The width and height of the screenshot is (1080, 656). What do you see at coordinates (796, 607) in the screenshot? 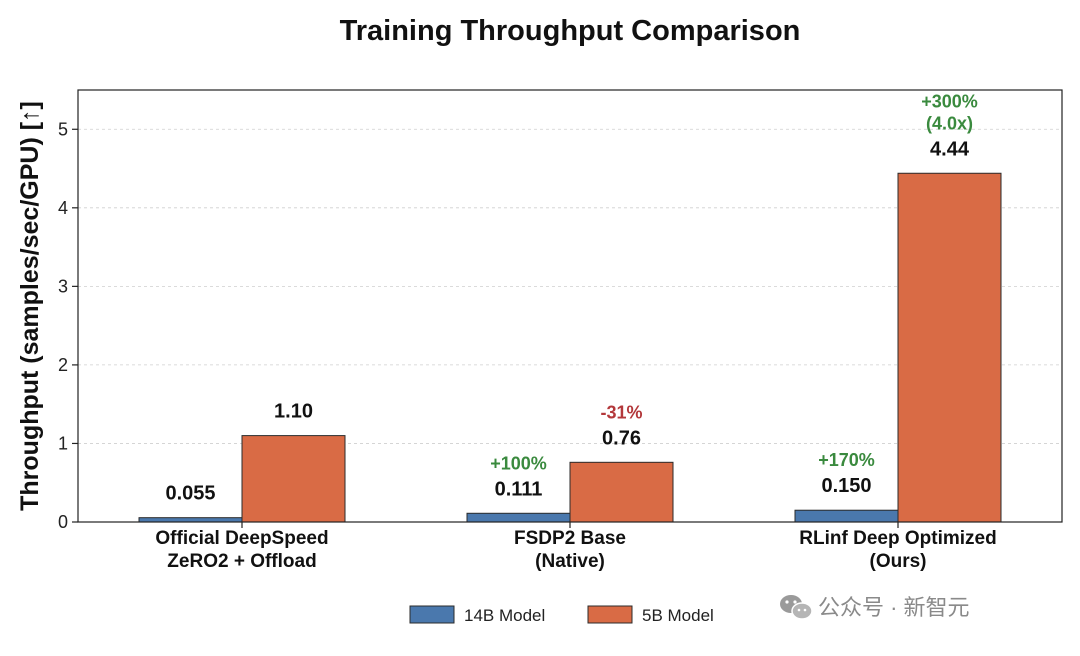
I see `wechat-icon` at bounding box center [796, 607].